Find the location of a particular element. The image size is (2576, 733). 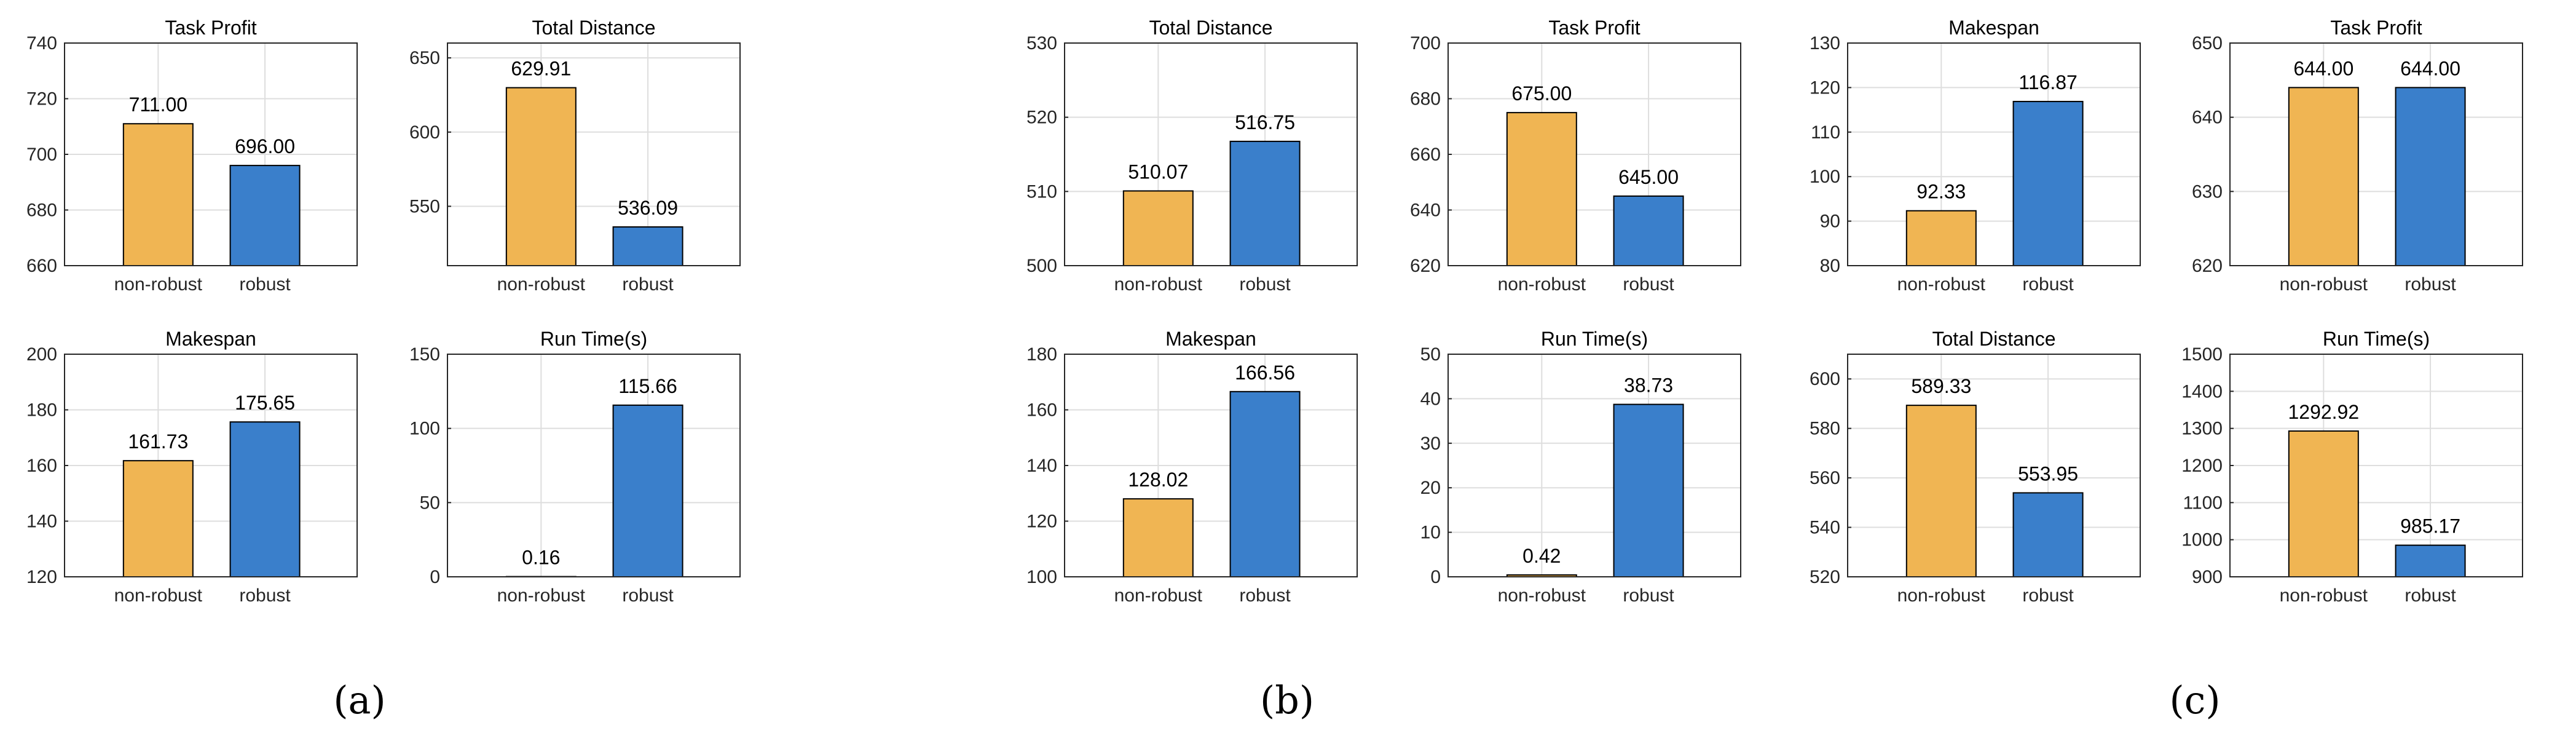

chart-a-total-distance-ytick-label-2: 650 is located at coordinates (425, 58).